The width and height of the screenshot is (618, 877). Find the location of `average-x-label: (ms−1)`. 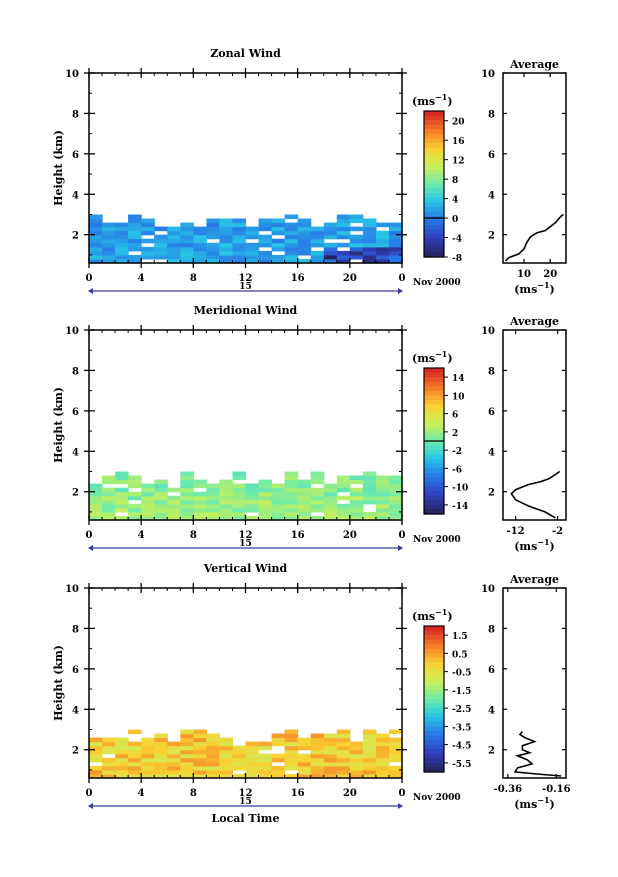

average-x-label: (ms−1) is located at coordinates (534, 803).